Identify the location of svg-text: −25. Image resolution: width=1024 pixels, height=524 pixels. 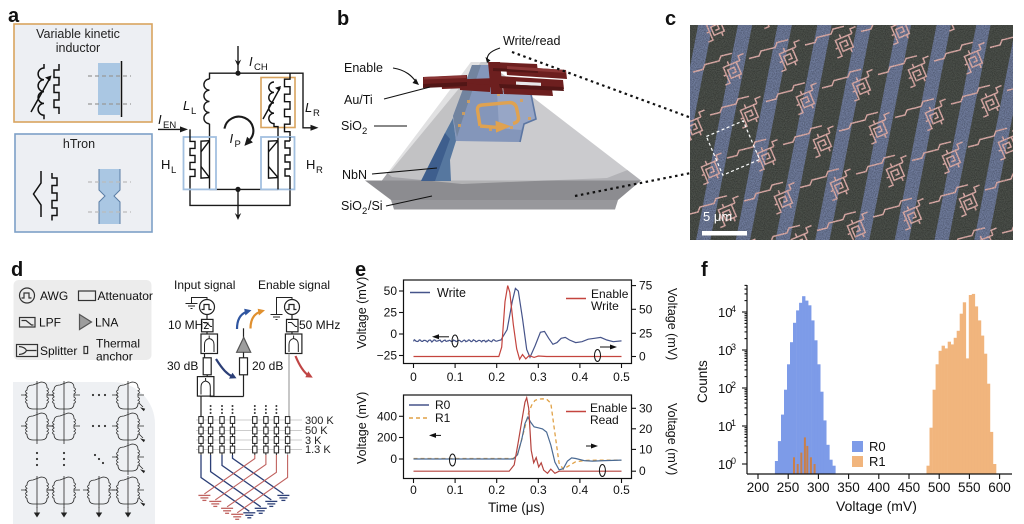
(387, 356).